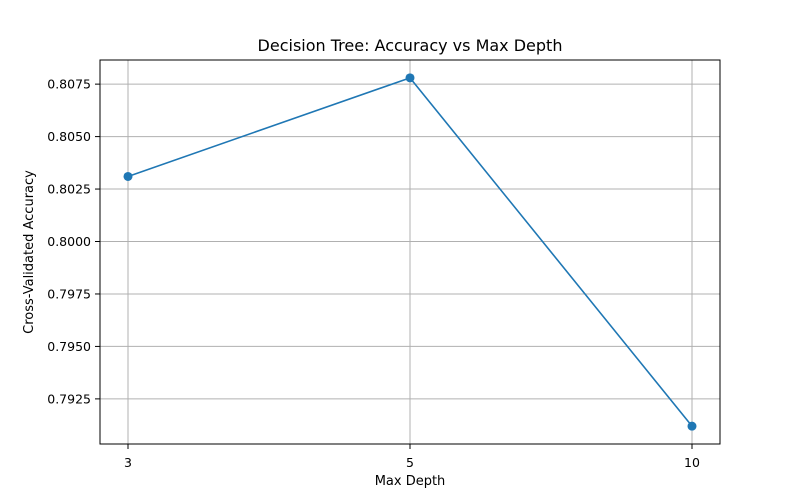 Image resolution: width=800 pixels, height=500 pixels. What do you see at coordinates (69, 293) in the screenshot?
I see `y-tick-label: 0.7975` at bounding box center [69, 293].